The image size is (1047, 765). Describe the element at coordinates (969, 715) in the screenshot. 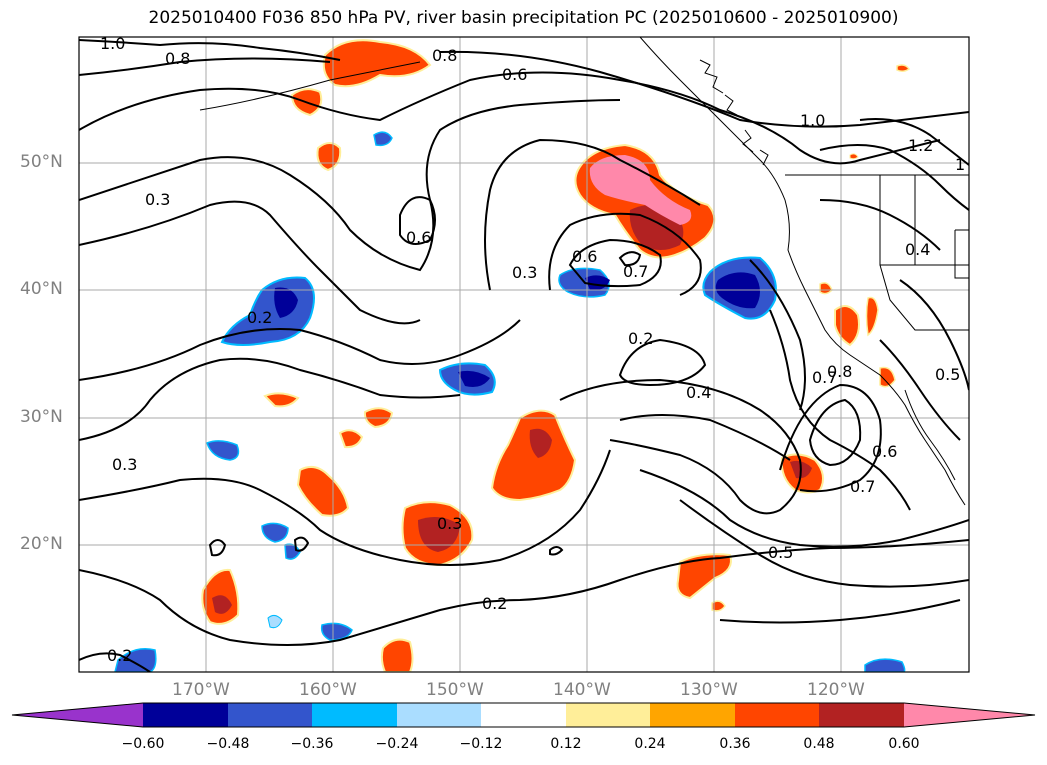

I see `colorbar-extend-high` at that location.